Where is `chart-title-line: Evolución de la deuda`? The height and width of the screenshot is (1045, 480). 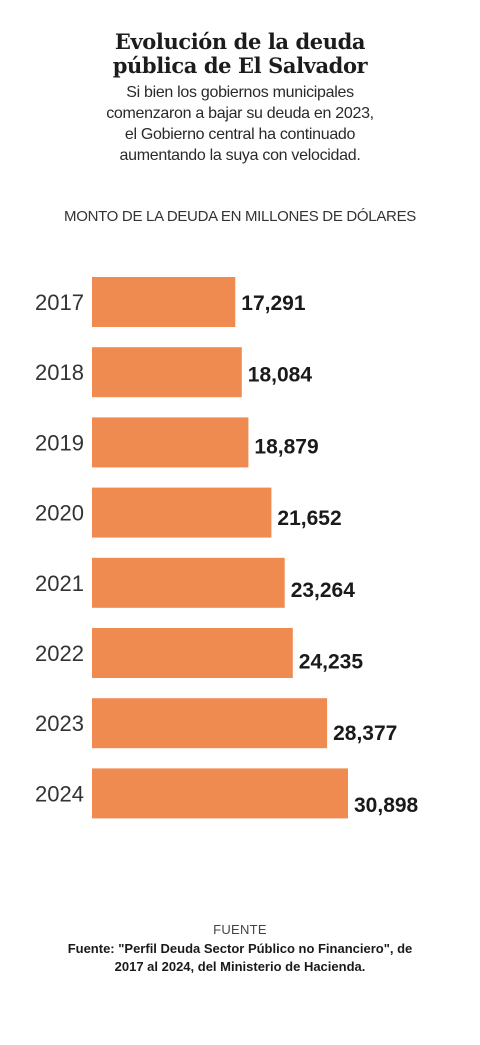 chart-title-line: Evolución de la deuda is located at coordinates (240, 41).